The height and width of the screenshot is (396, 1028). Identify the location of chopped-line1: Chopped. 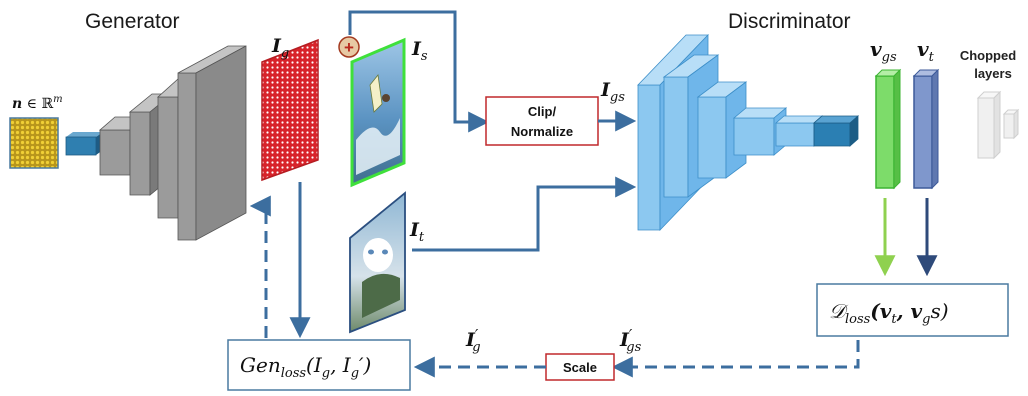
(988, 55).